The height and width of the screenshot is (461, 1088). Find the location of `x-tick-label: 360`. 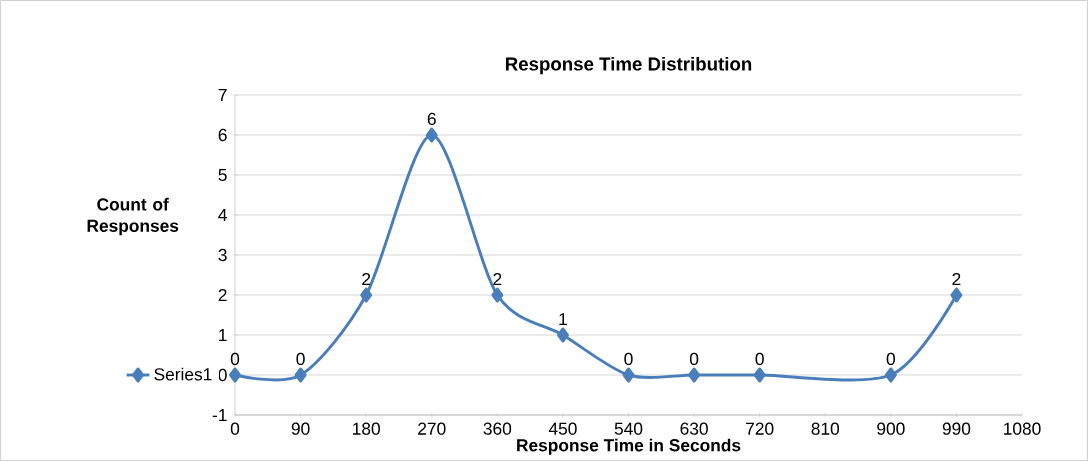

x-tick-label: 360 is located at coordinates (497, 428).